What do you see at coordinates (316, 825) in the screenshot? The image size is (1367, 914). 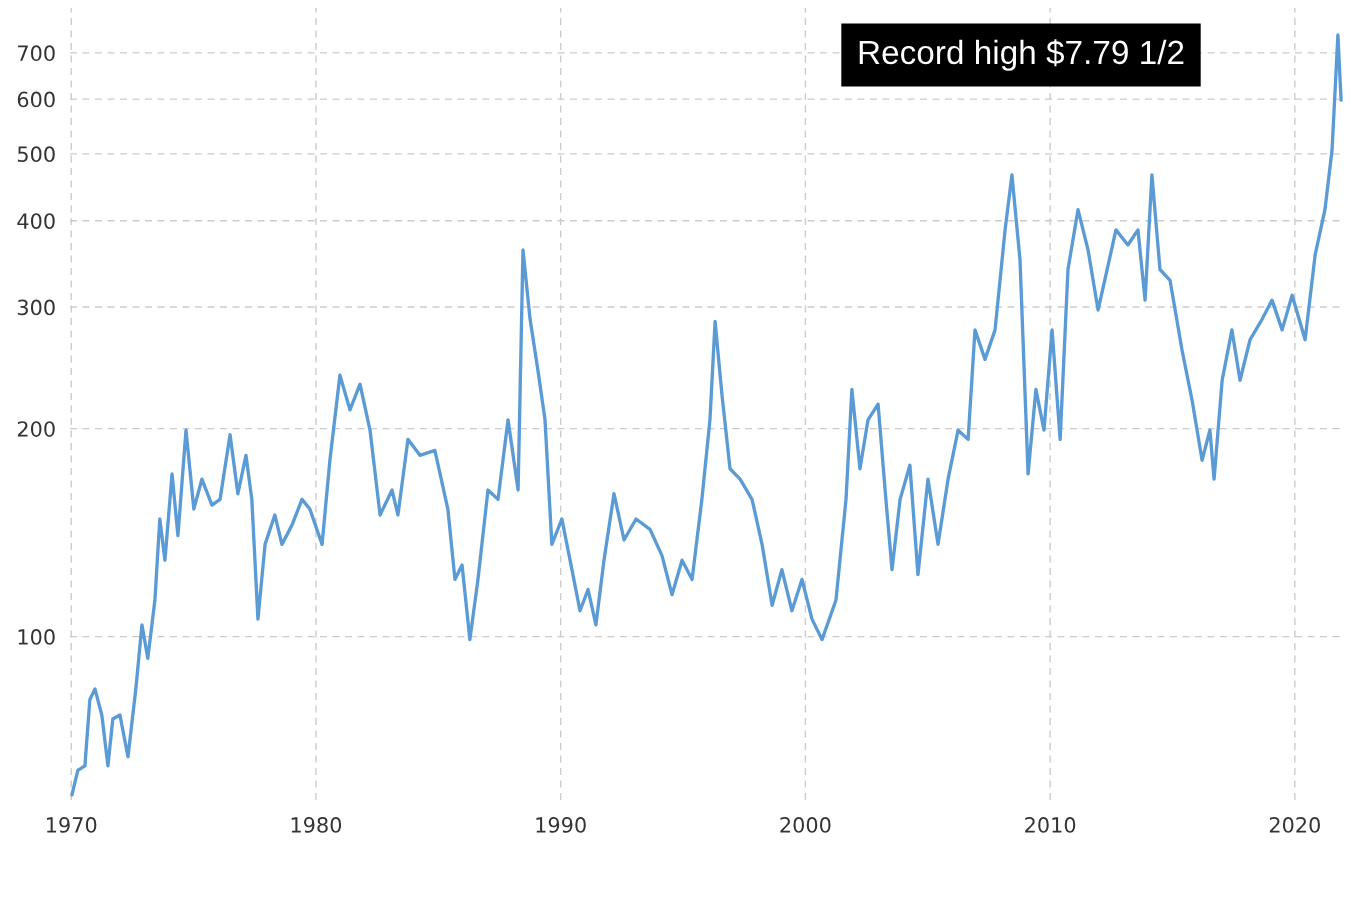 I see `x-tick-label: 1980` at bounding box center [316, 825].